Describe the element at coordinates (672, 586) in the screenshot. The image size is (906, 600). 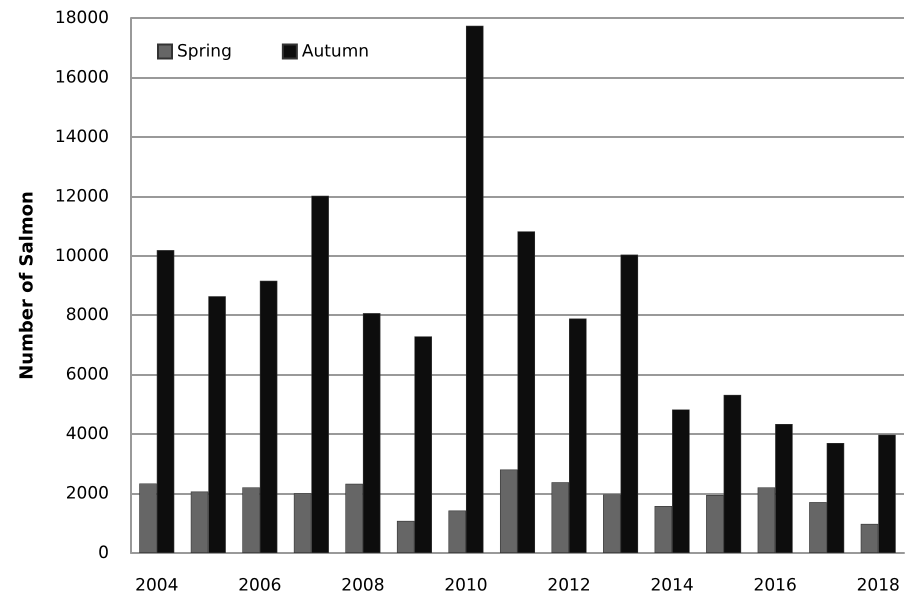
I see `x-tick-label: 2014` at that location.